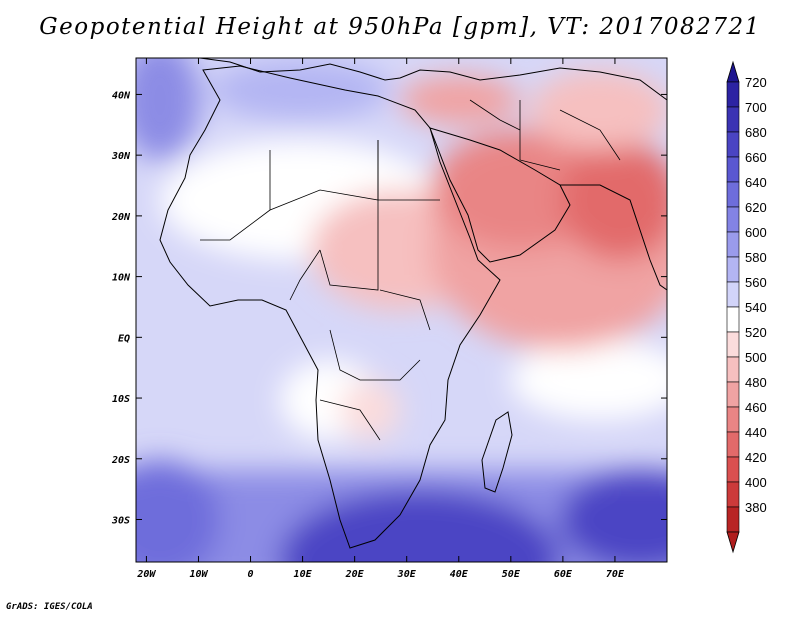 The image size is (800, 618). What do you see at coordinates (120, 460) in the screenshot?
I see `lat-tick-label: 20S` at bounding box center [120, 460].